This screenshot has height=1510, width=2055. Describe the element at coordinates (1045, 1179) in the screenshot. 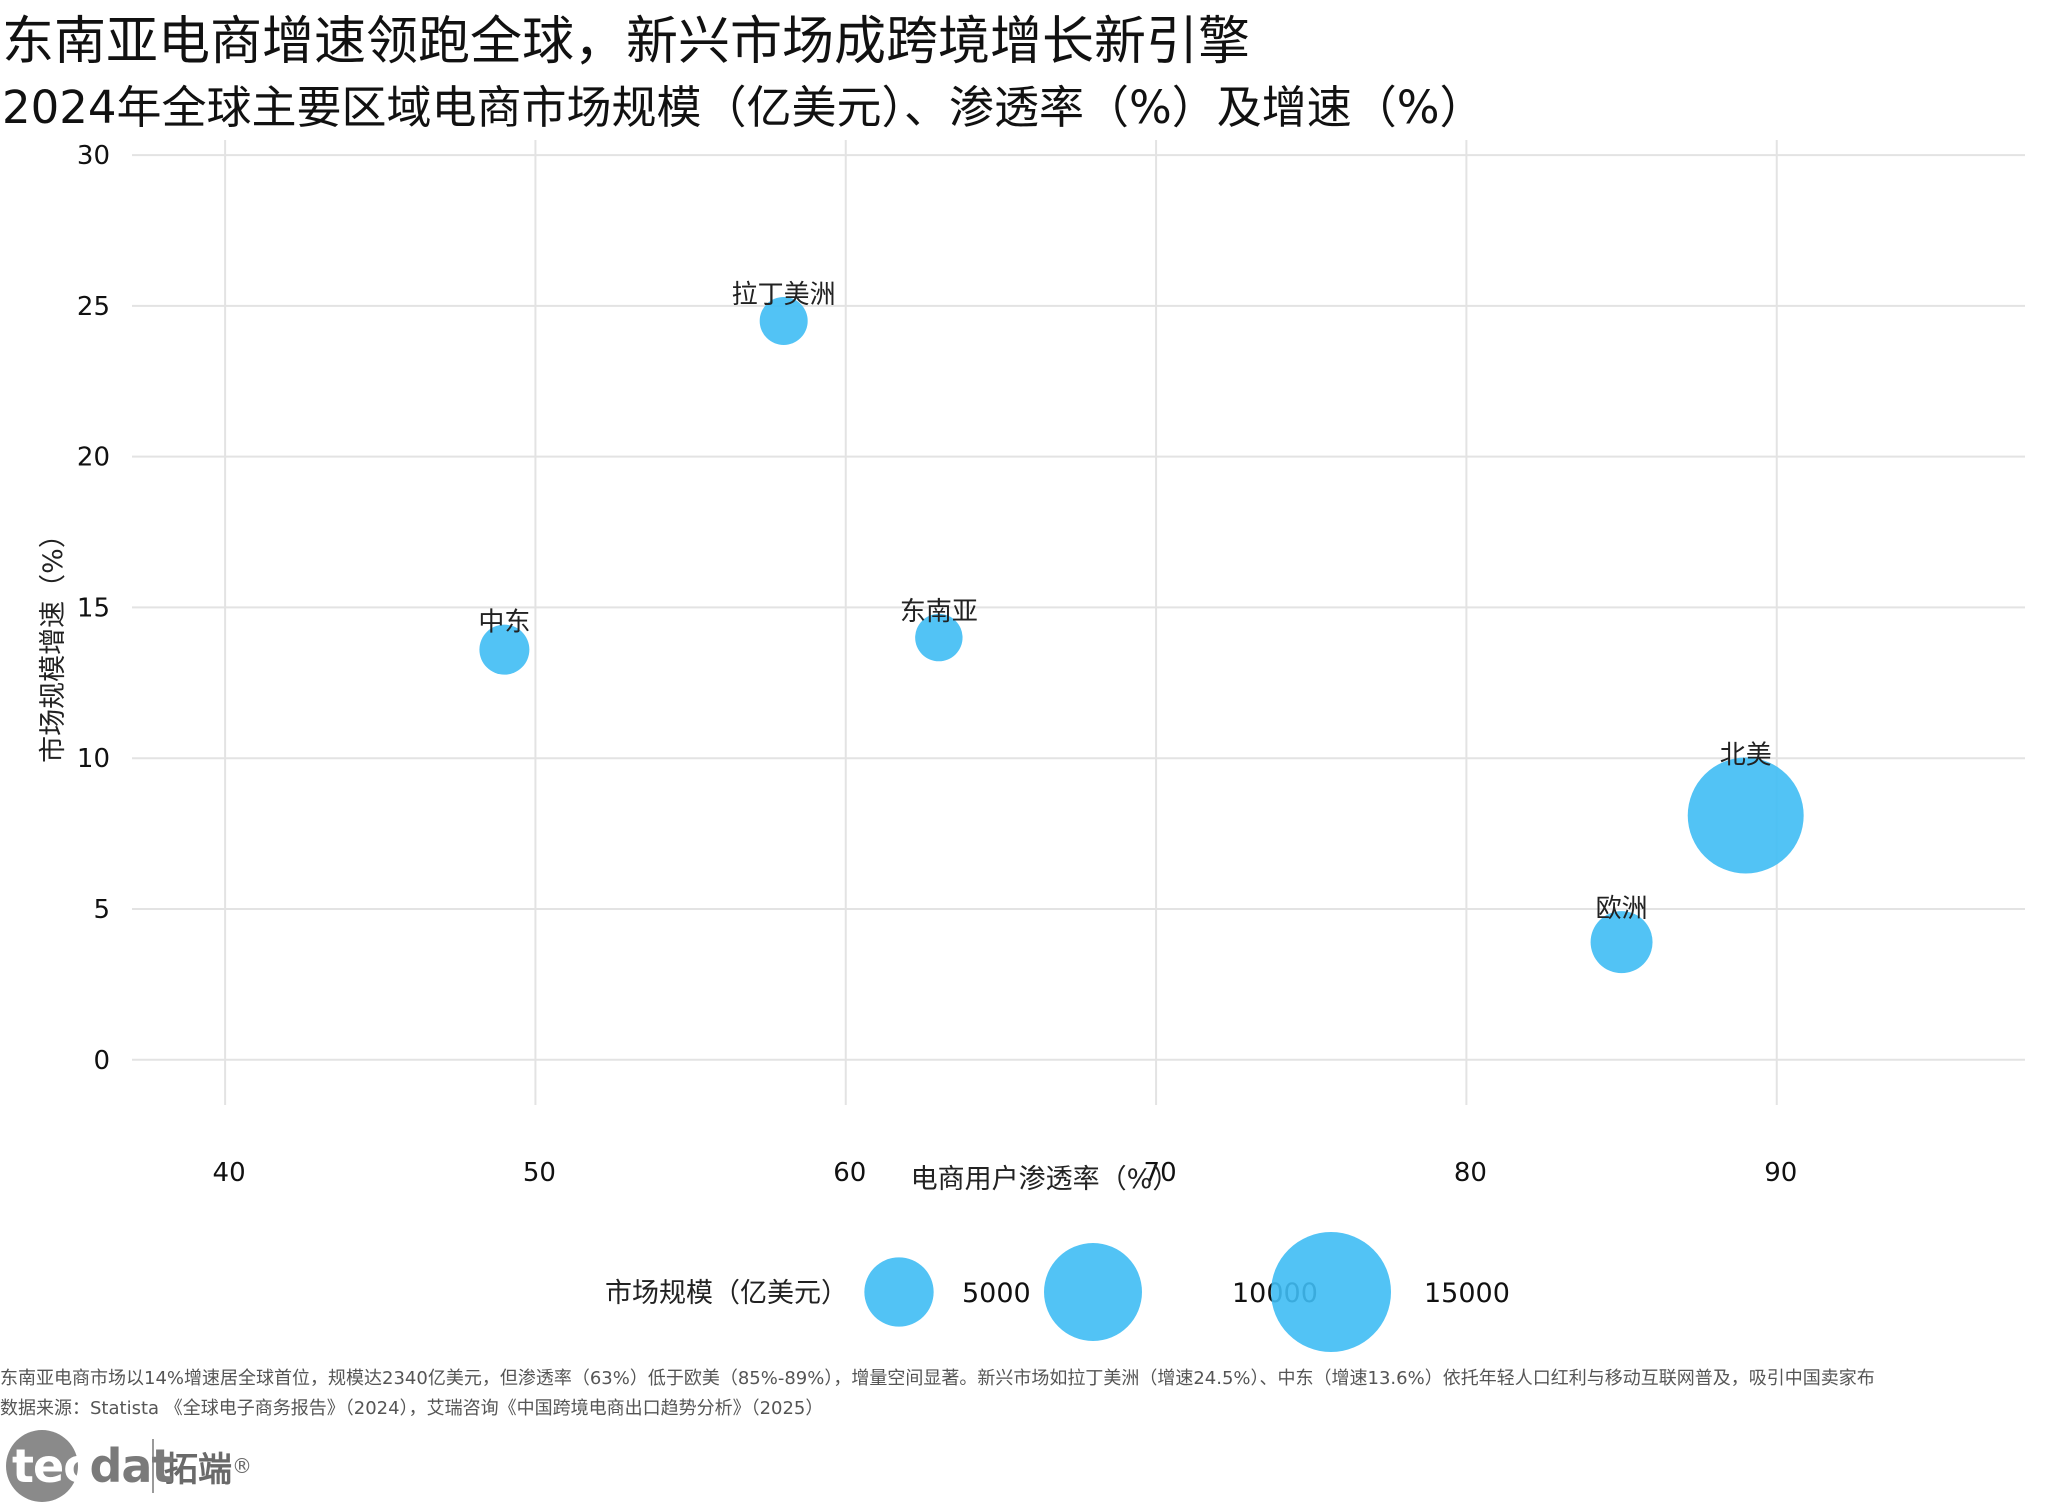

I see `x-axis-label: 电商用户渗透率（%）` at that location.